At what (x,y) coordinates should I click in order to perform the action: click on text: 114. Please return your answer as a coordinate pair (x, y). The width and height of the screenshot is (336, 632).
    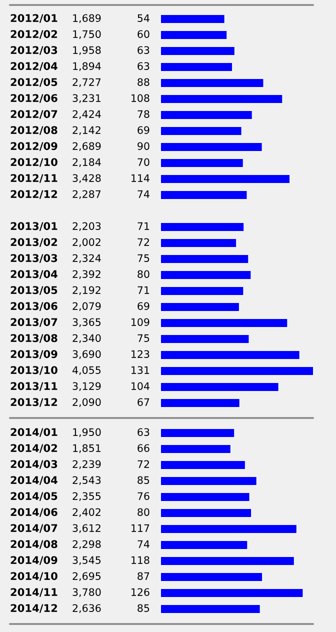
    Looking at the image, I should click on (141, 178).